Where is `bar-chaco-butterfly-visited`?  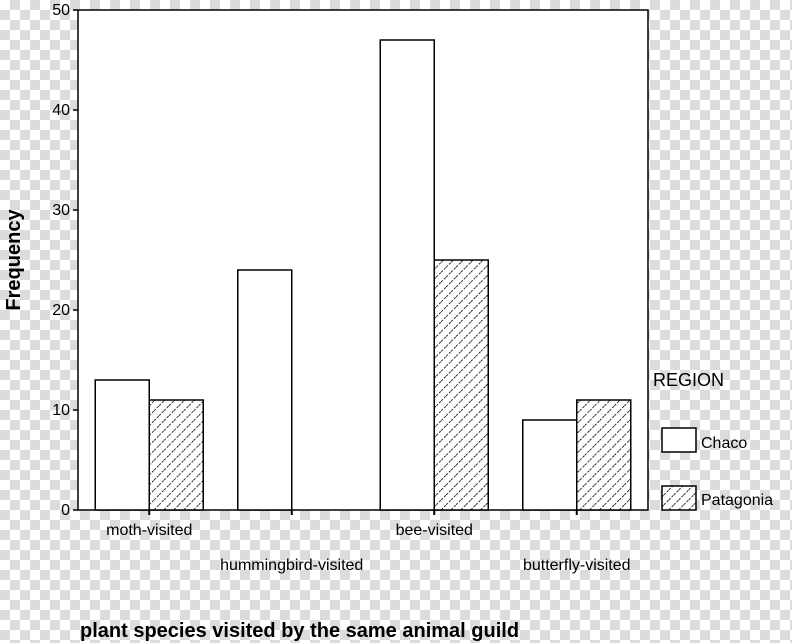
bar-chaco-butterfly-visited is located at coordinates (550, 465).